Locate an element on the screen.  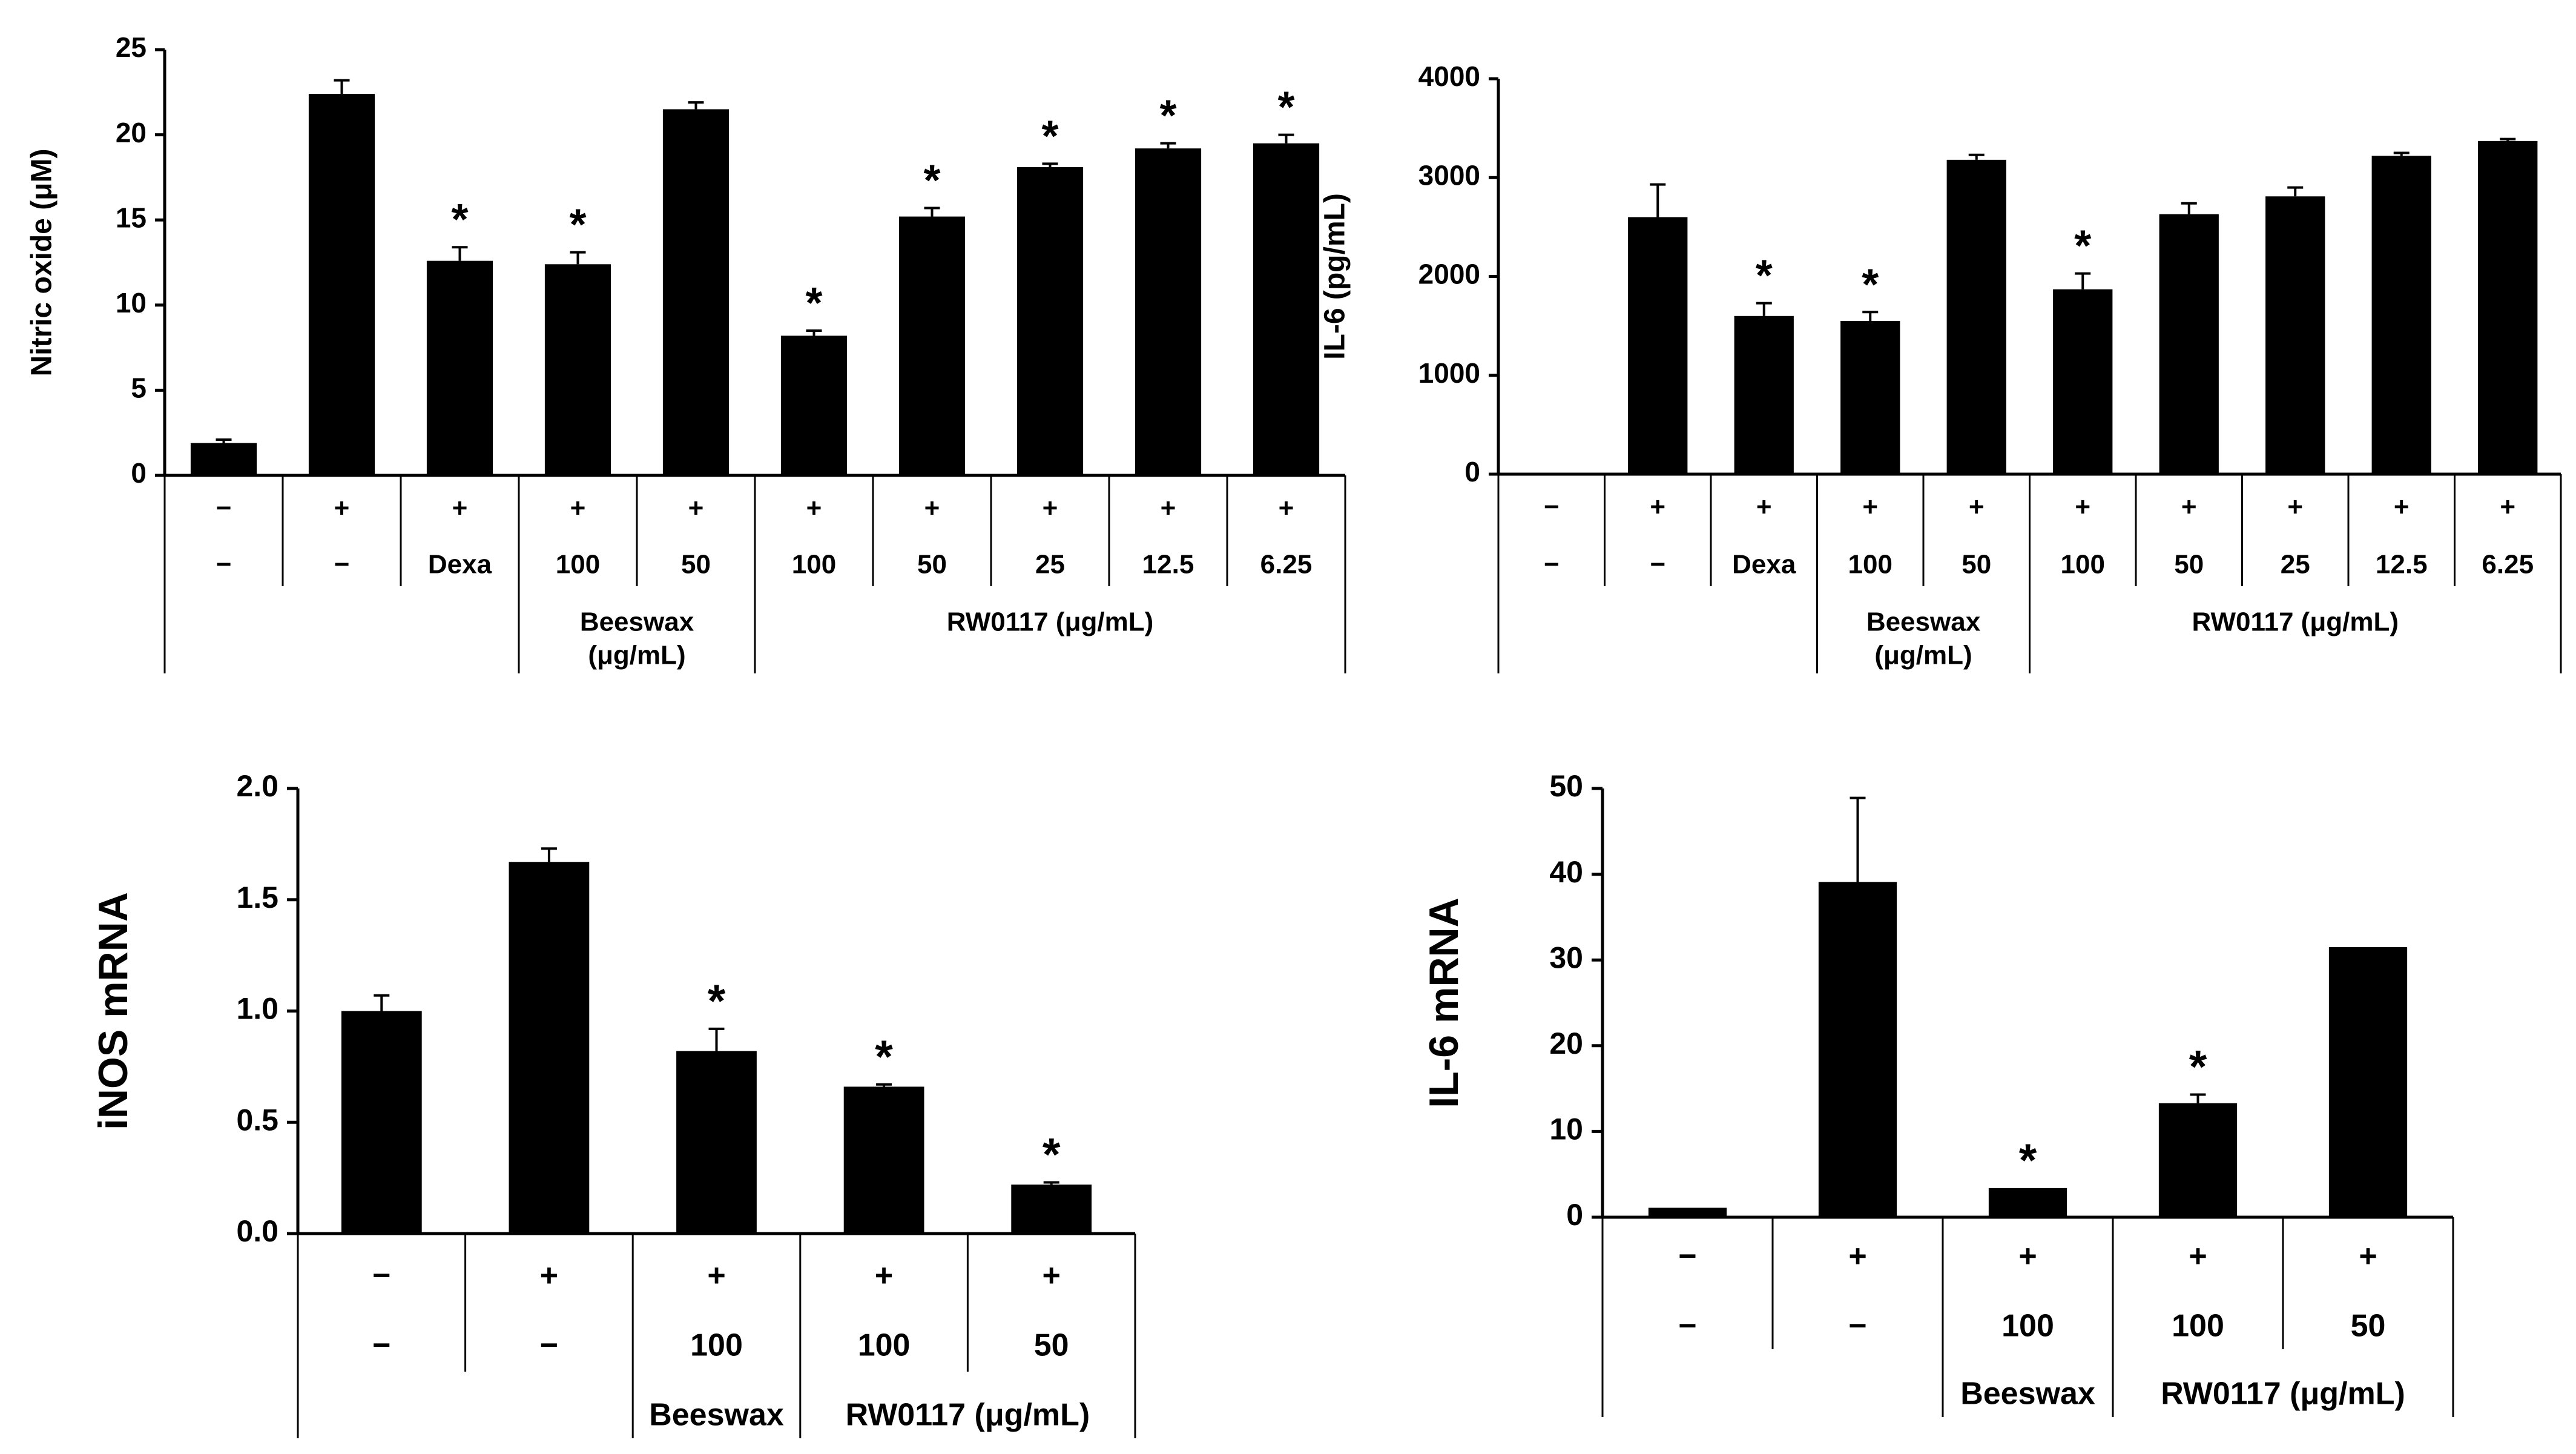
y-tick-label: 1.5 is located at coordinates (257, 897).